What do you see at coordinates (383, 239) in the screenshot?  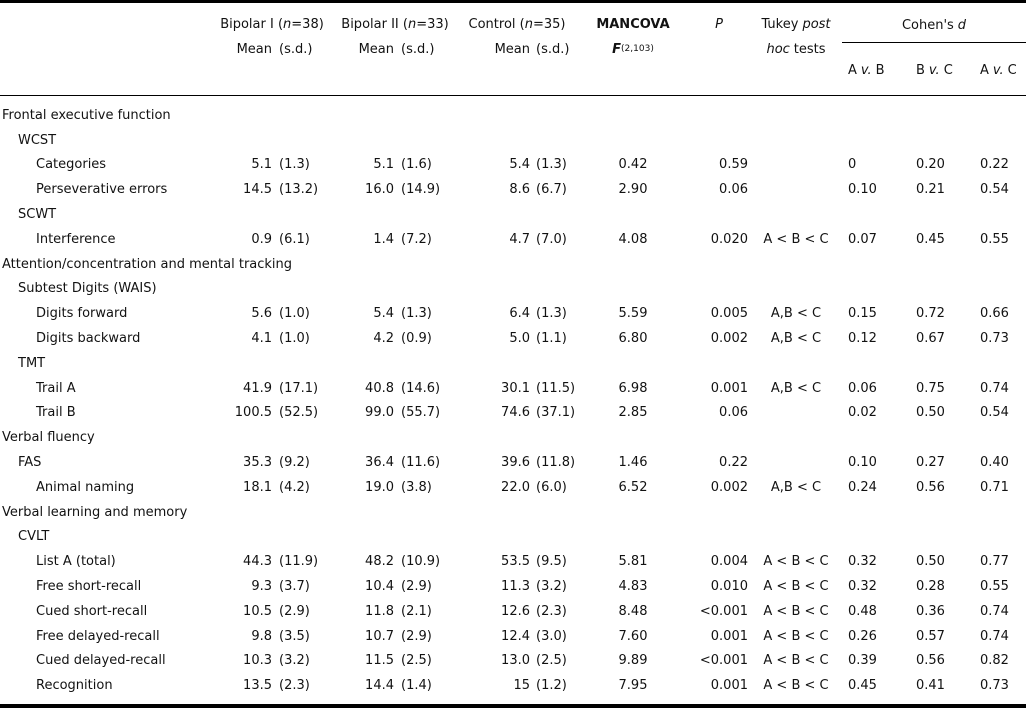 I see `cell-mean-bipolar-2: 1.4` at bounding box center [383, 239].